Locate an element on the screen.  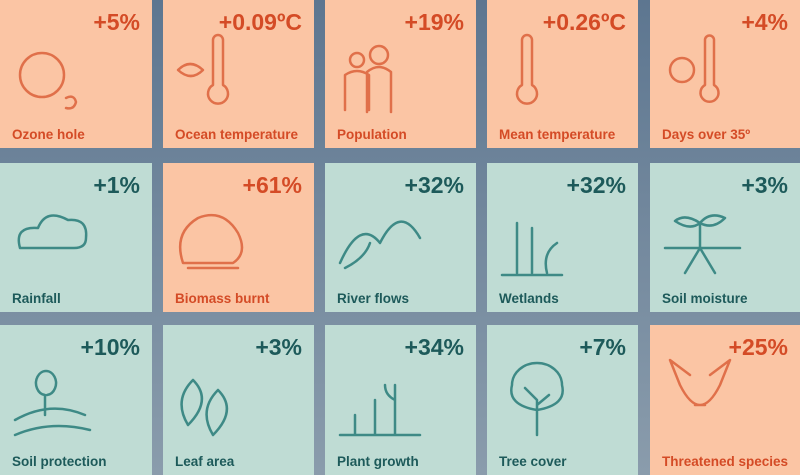
tile-label: River flows is located at coordinates (373, 298).